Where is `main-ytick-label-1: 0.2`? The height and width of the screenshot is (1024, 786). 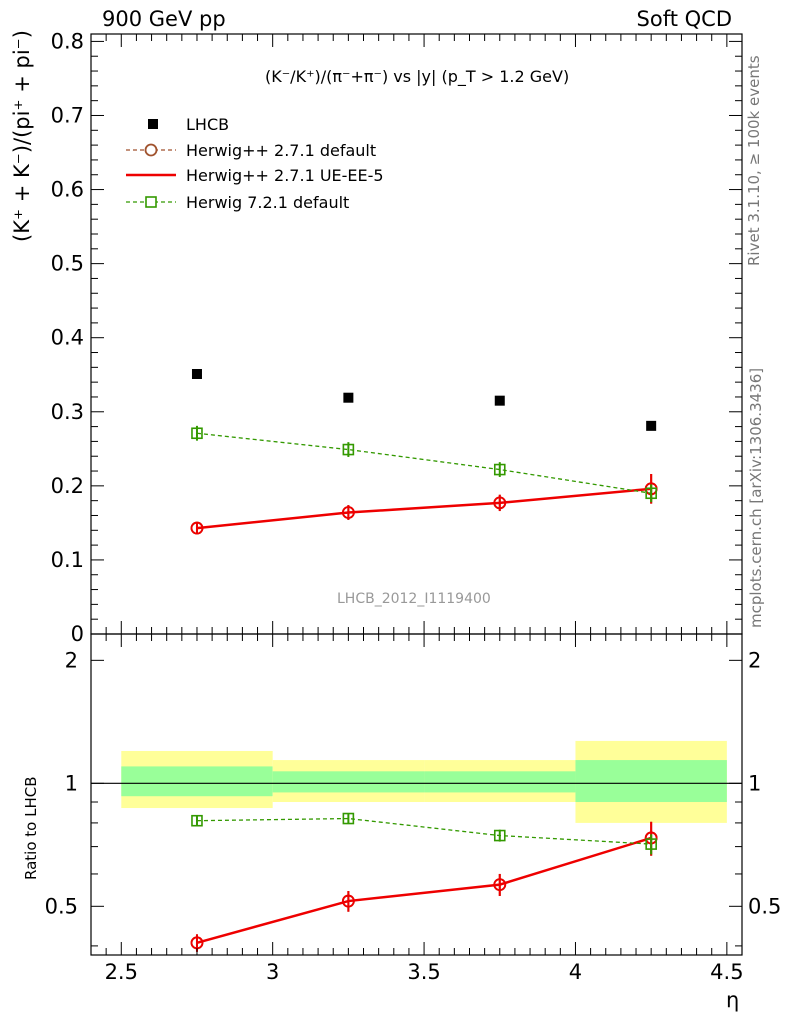 main-ytick-label-1: 0.2 is located at coordinates (67, 486).